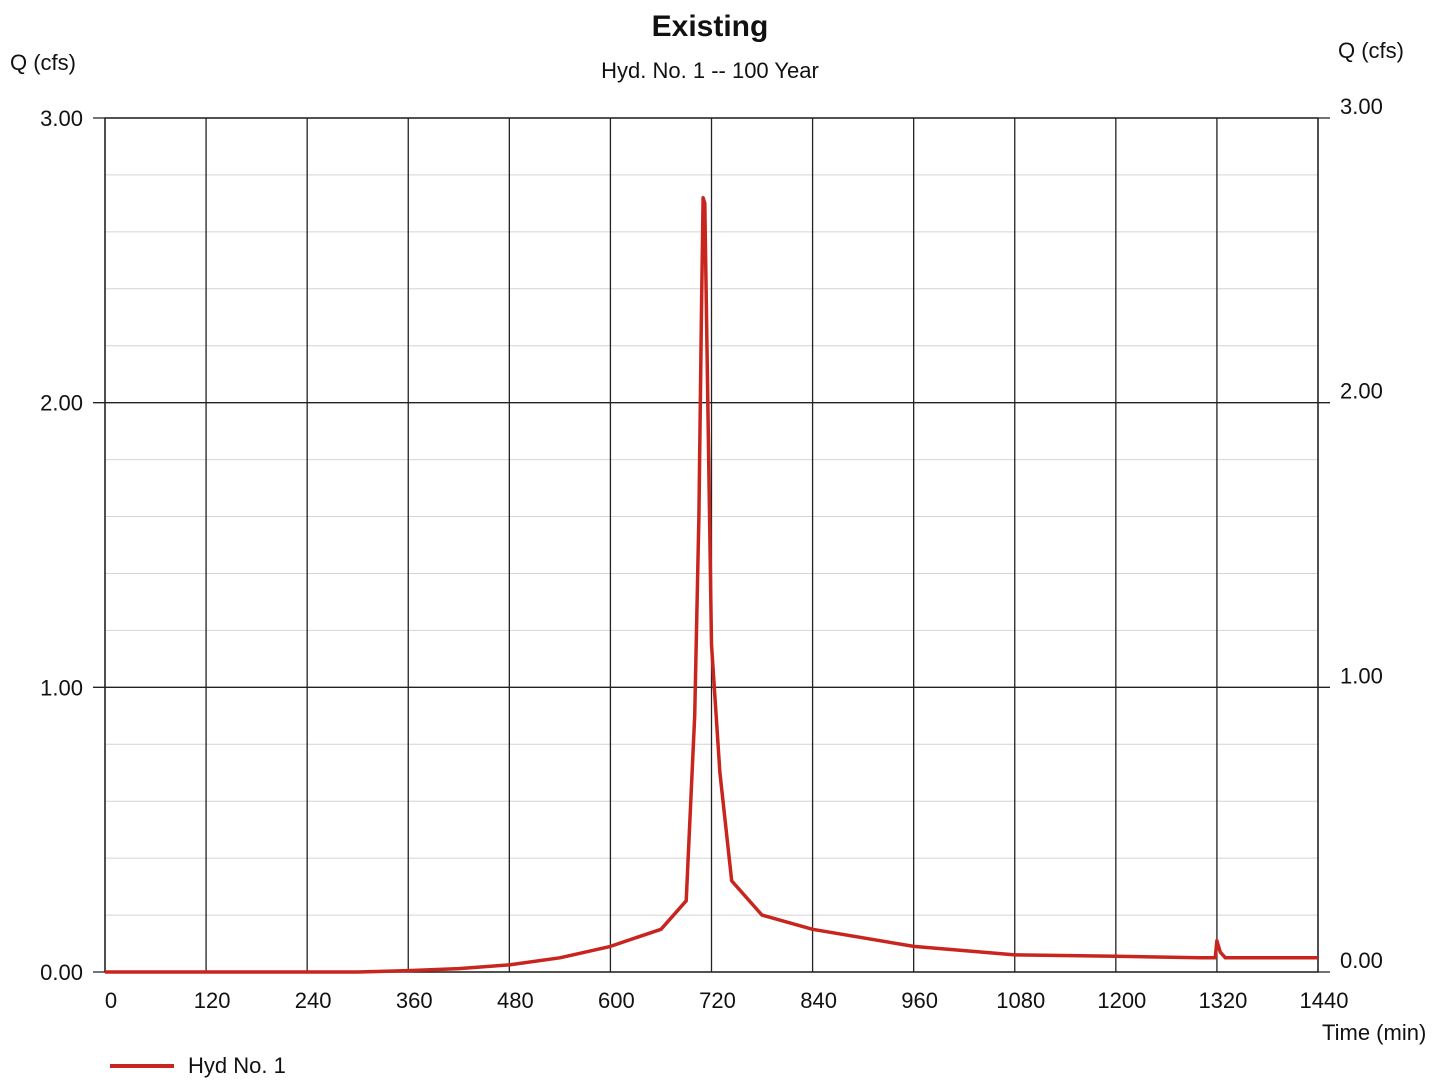 This screenshot has width=1444, height=1081. I want to click on legend-swatch, so click(142, 1066).